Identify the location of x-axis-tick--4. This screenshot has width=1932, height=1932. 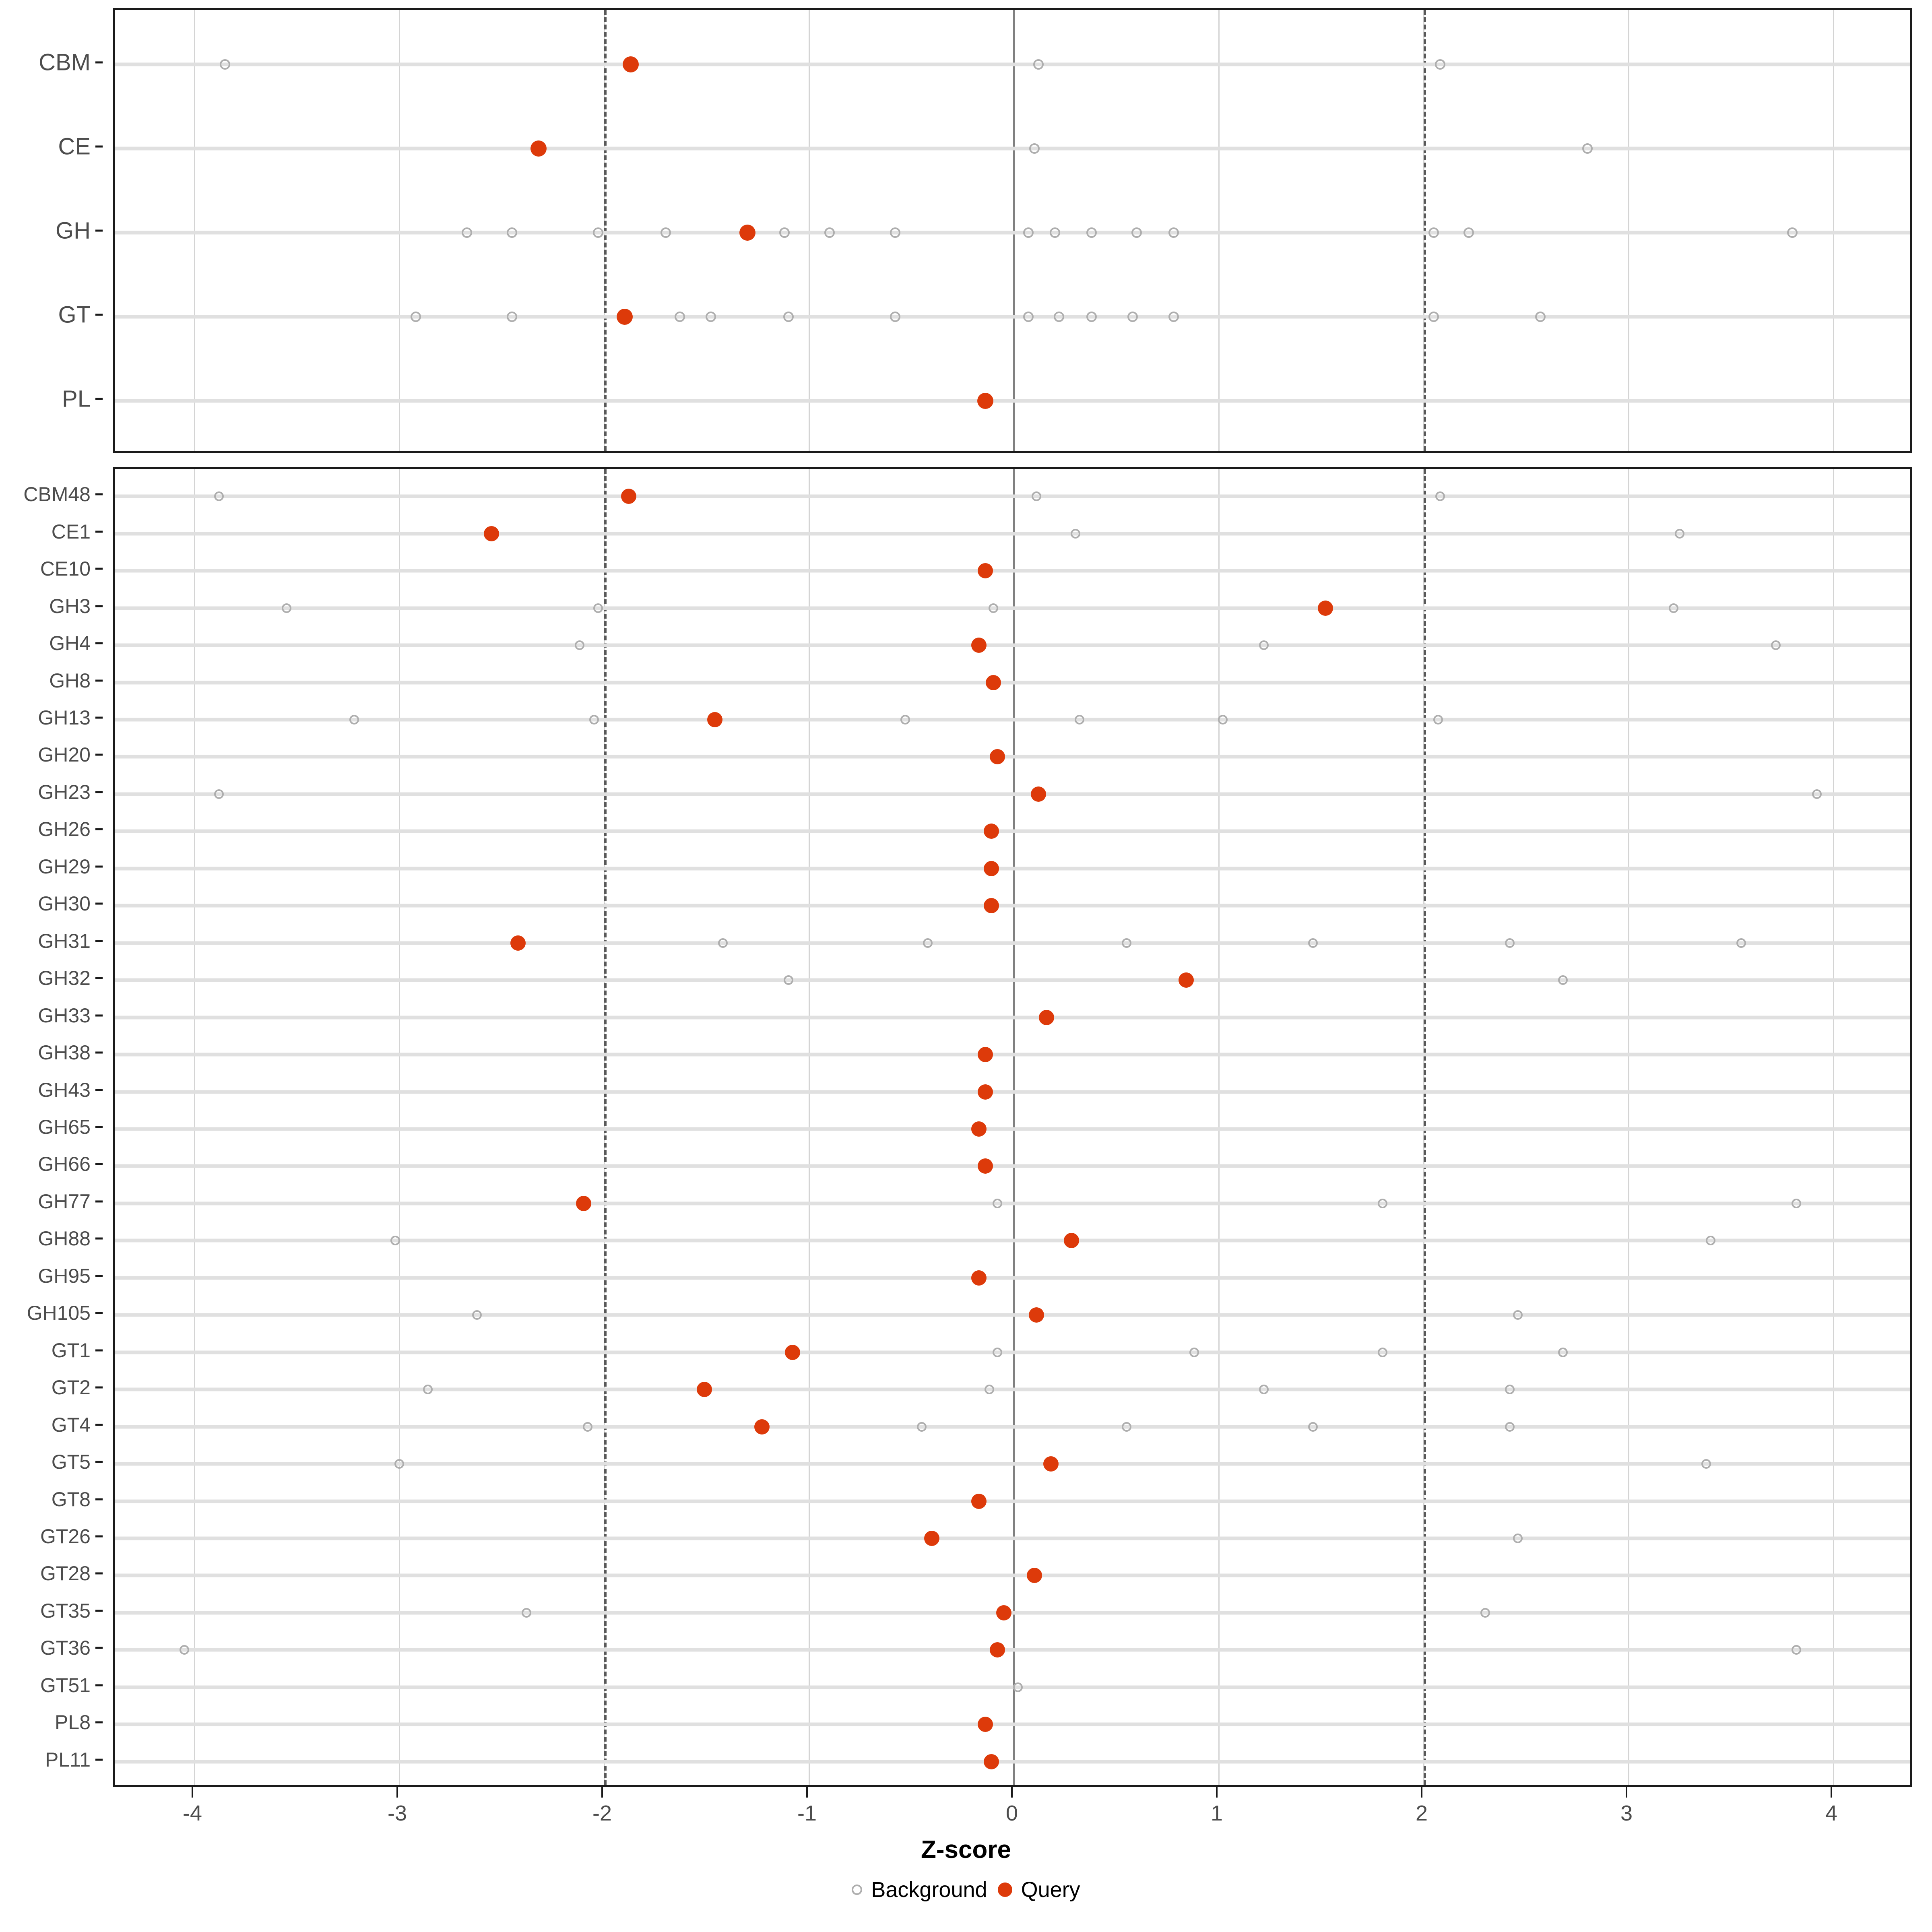
(192, 1792).